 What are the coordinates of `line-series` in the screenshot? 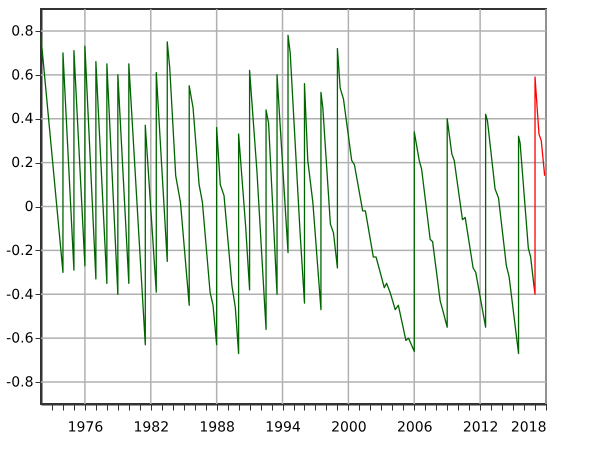 It's located at (539, 185).